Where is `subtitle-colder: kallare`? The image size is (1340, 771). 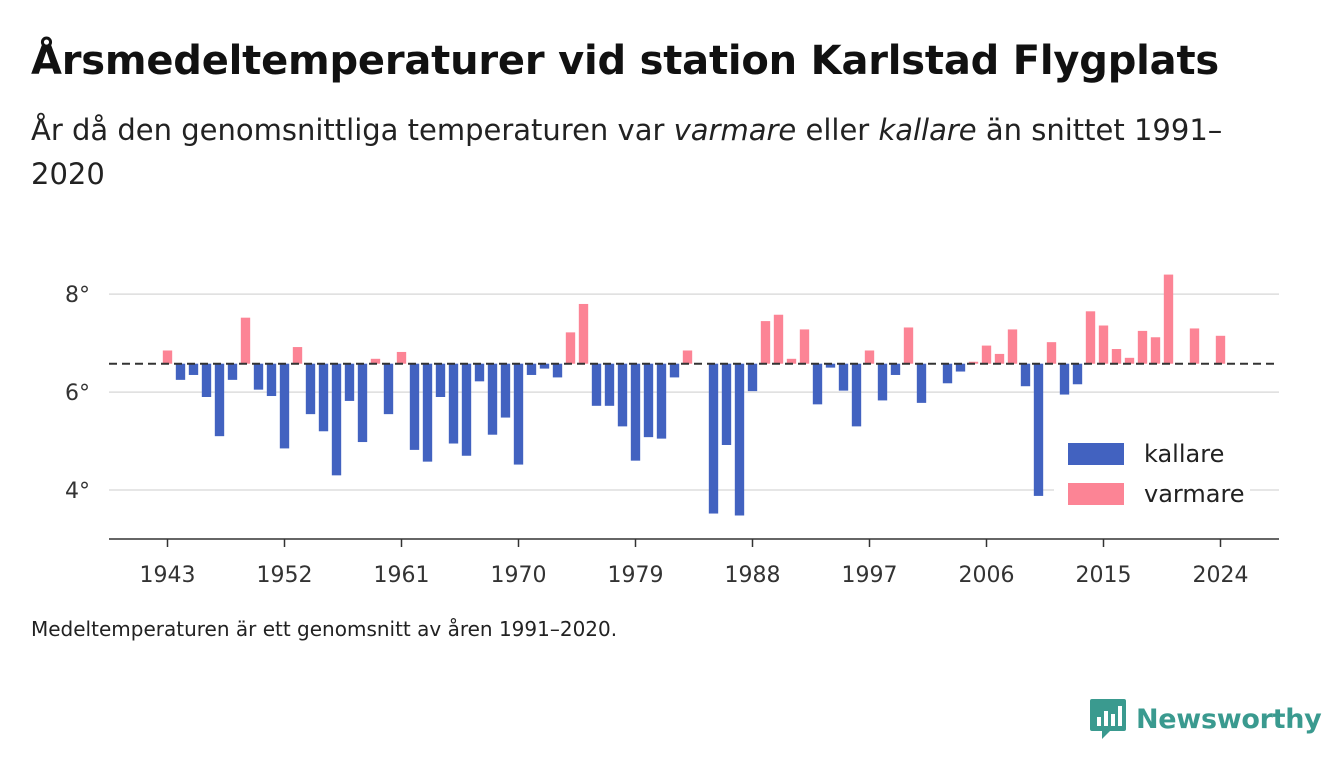
subtitle-colder: kallare is located at coordinates (927, 130).